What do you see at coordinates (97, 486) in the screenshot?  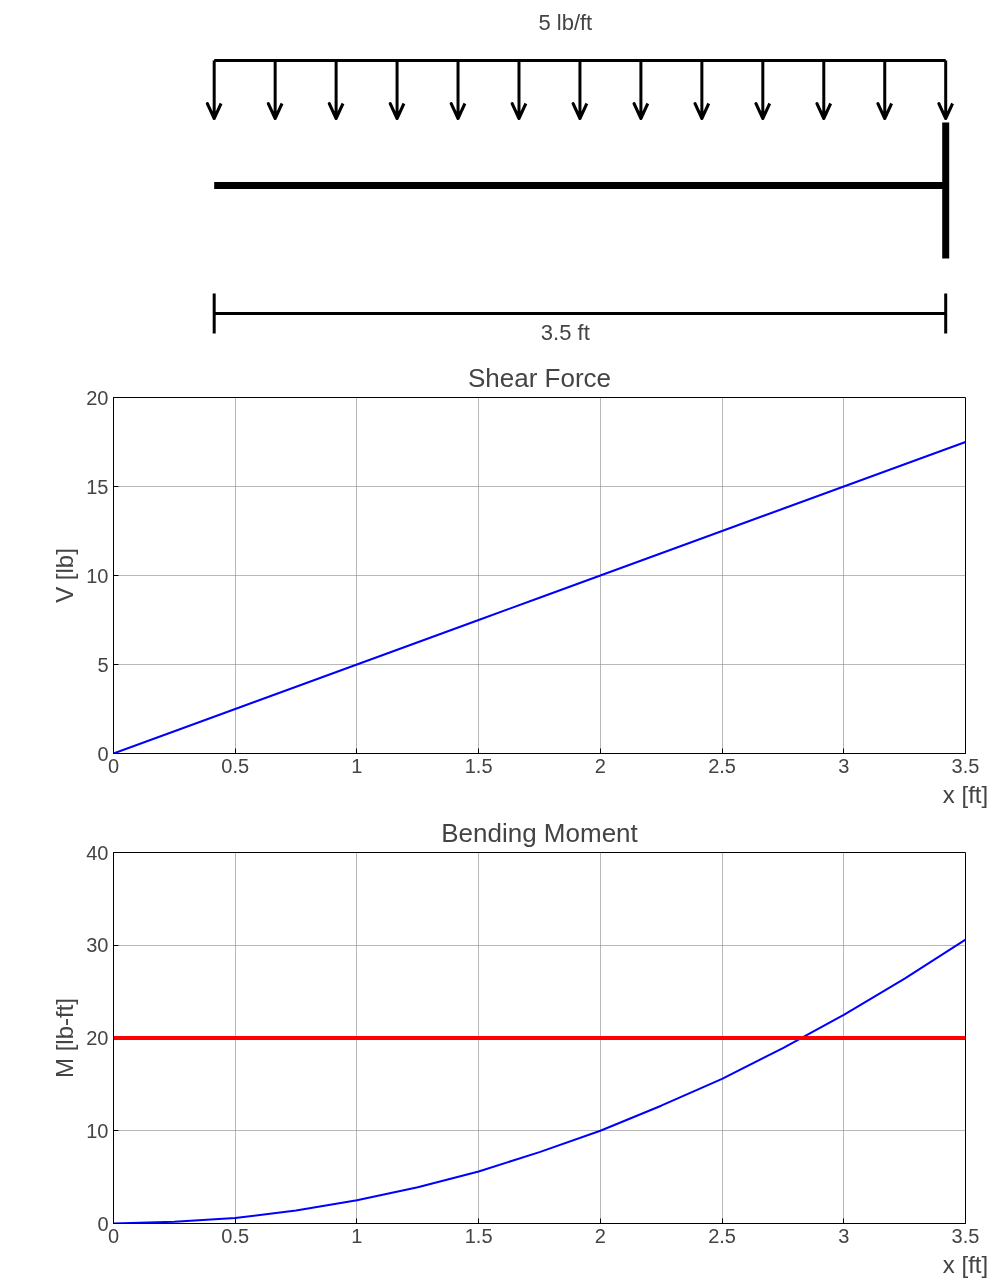 I see `y-tick-label: 15` at bounding box center [97, 486].